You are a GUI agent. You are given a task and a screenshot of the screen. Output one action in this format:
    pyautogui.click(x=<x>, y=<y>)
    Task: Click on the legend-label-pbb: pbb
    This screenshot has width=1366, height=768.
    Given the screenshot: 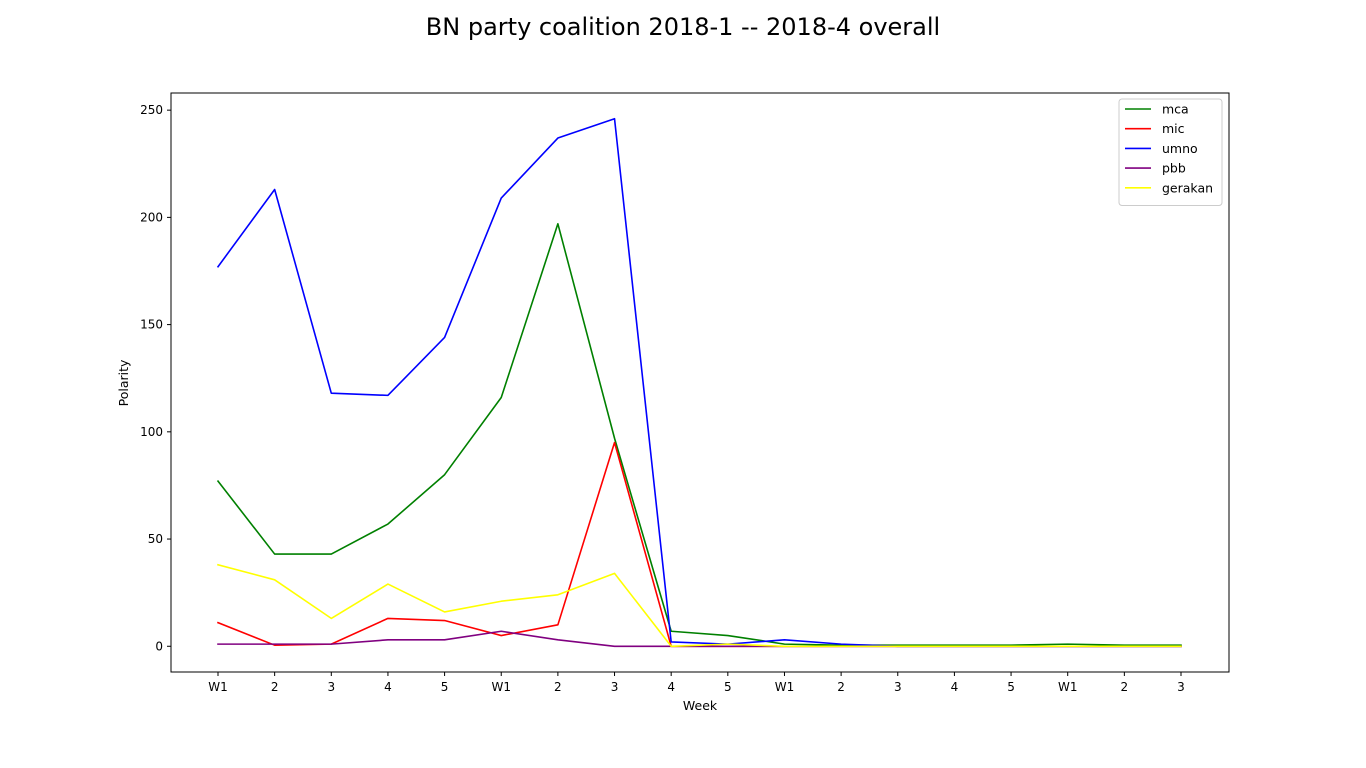 What is the action you would take?
    pyautogui.click(x=1174, y=168)
    